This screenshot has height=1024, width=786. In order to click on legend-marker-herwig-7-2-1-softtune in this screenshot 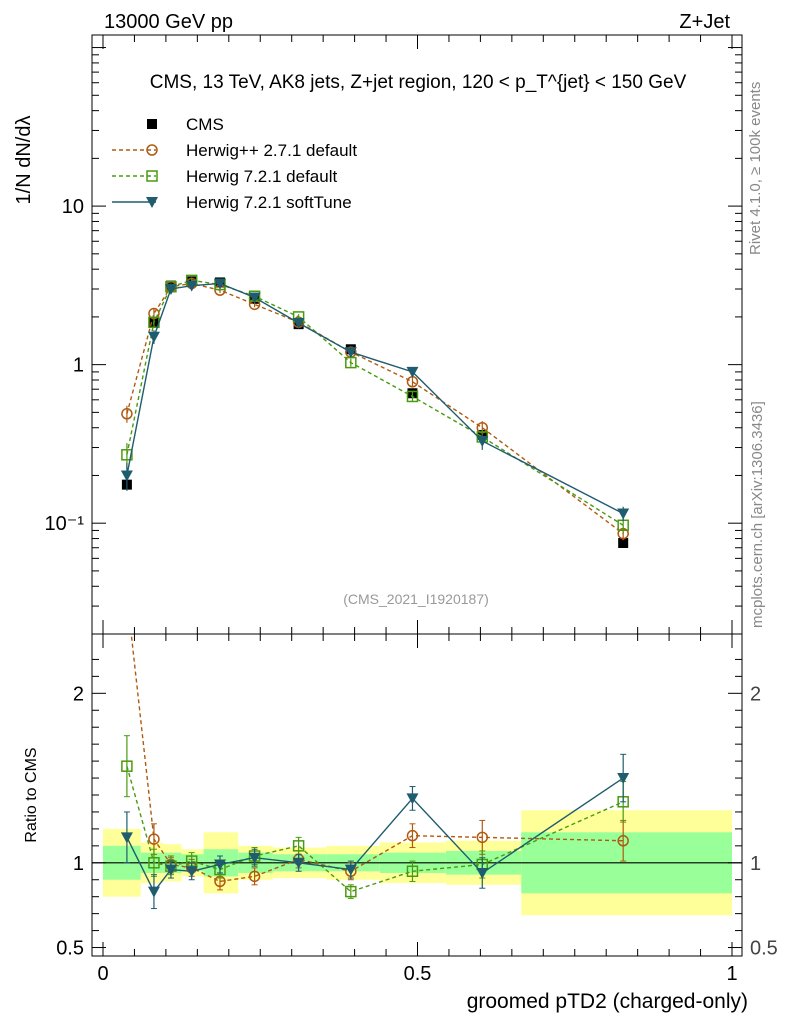, I will do `click(152, 202)`.